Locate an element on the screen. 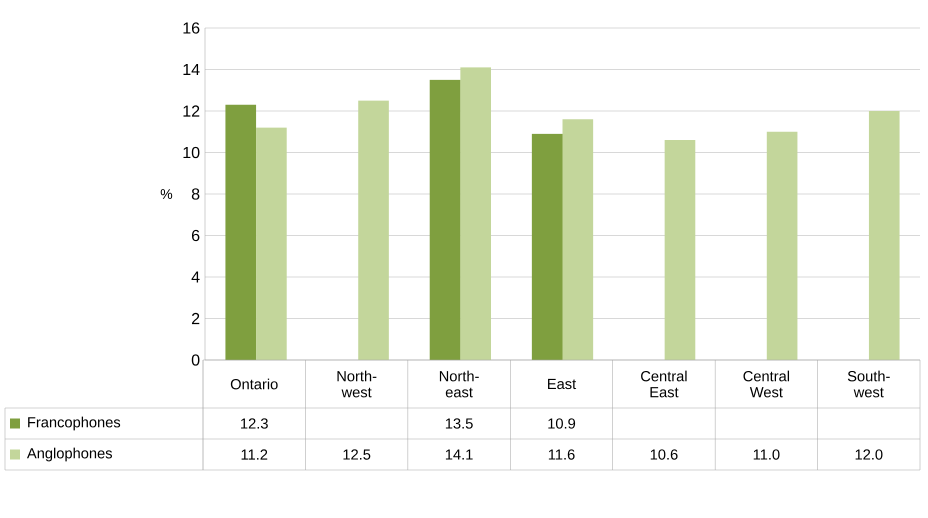 The height and width of the screenshot is (518, 928). y-tick-label: 8 is located at coordinates (196, 194).